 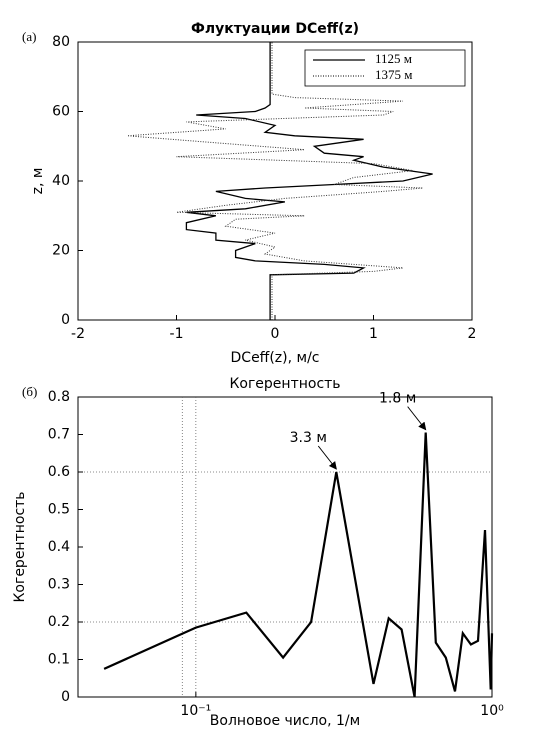 What do you see at coordinates (393, 58) in the screenshot?
I see `legend-label: 1125 м` at bounding box center [393, 58].